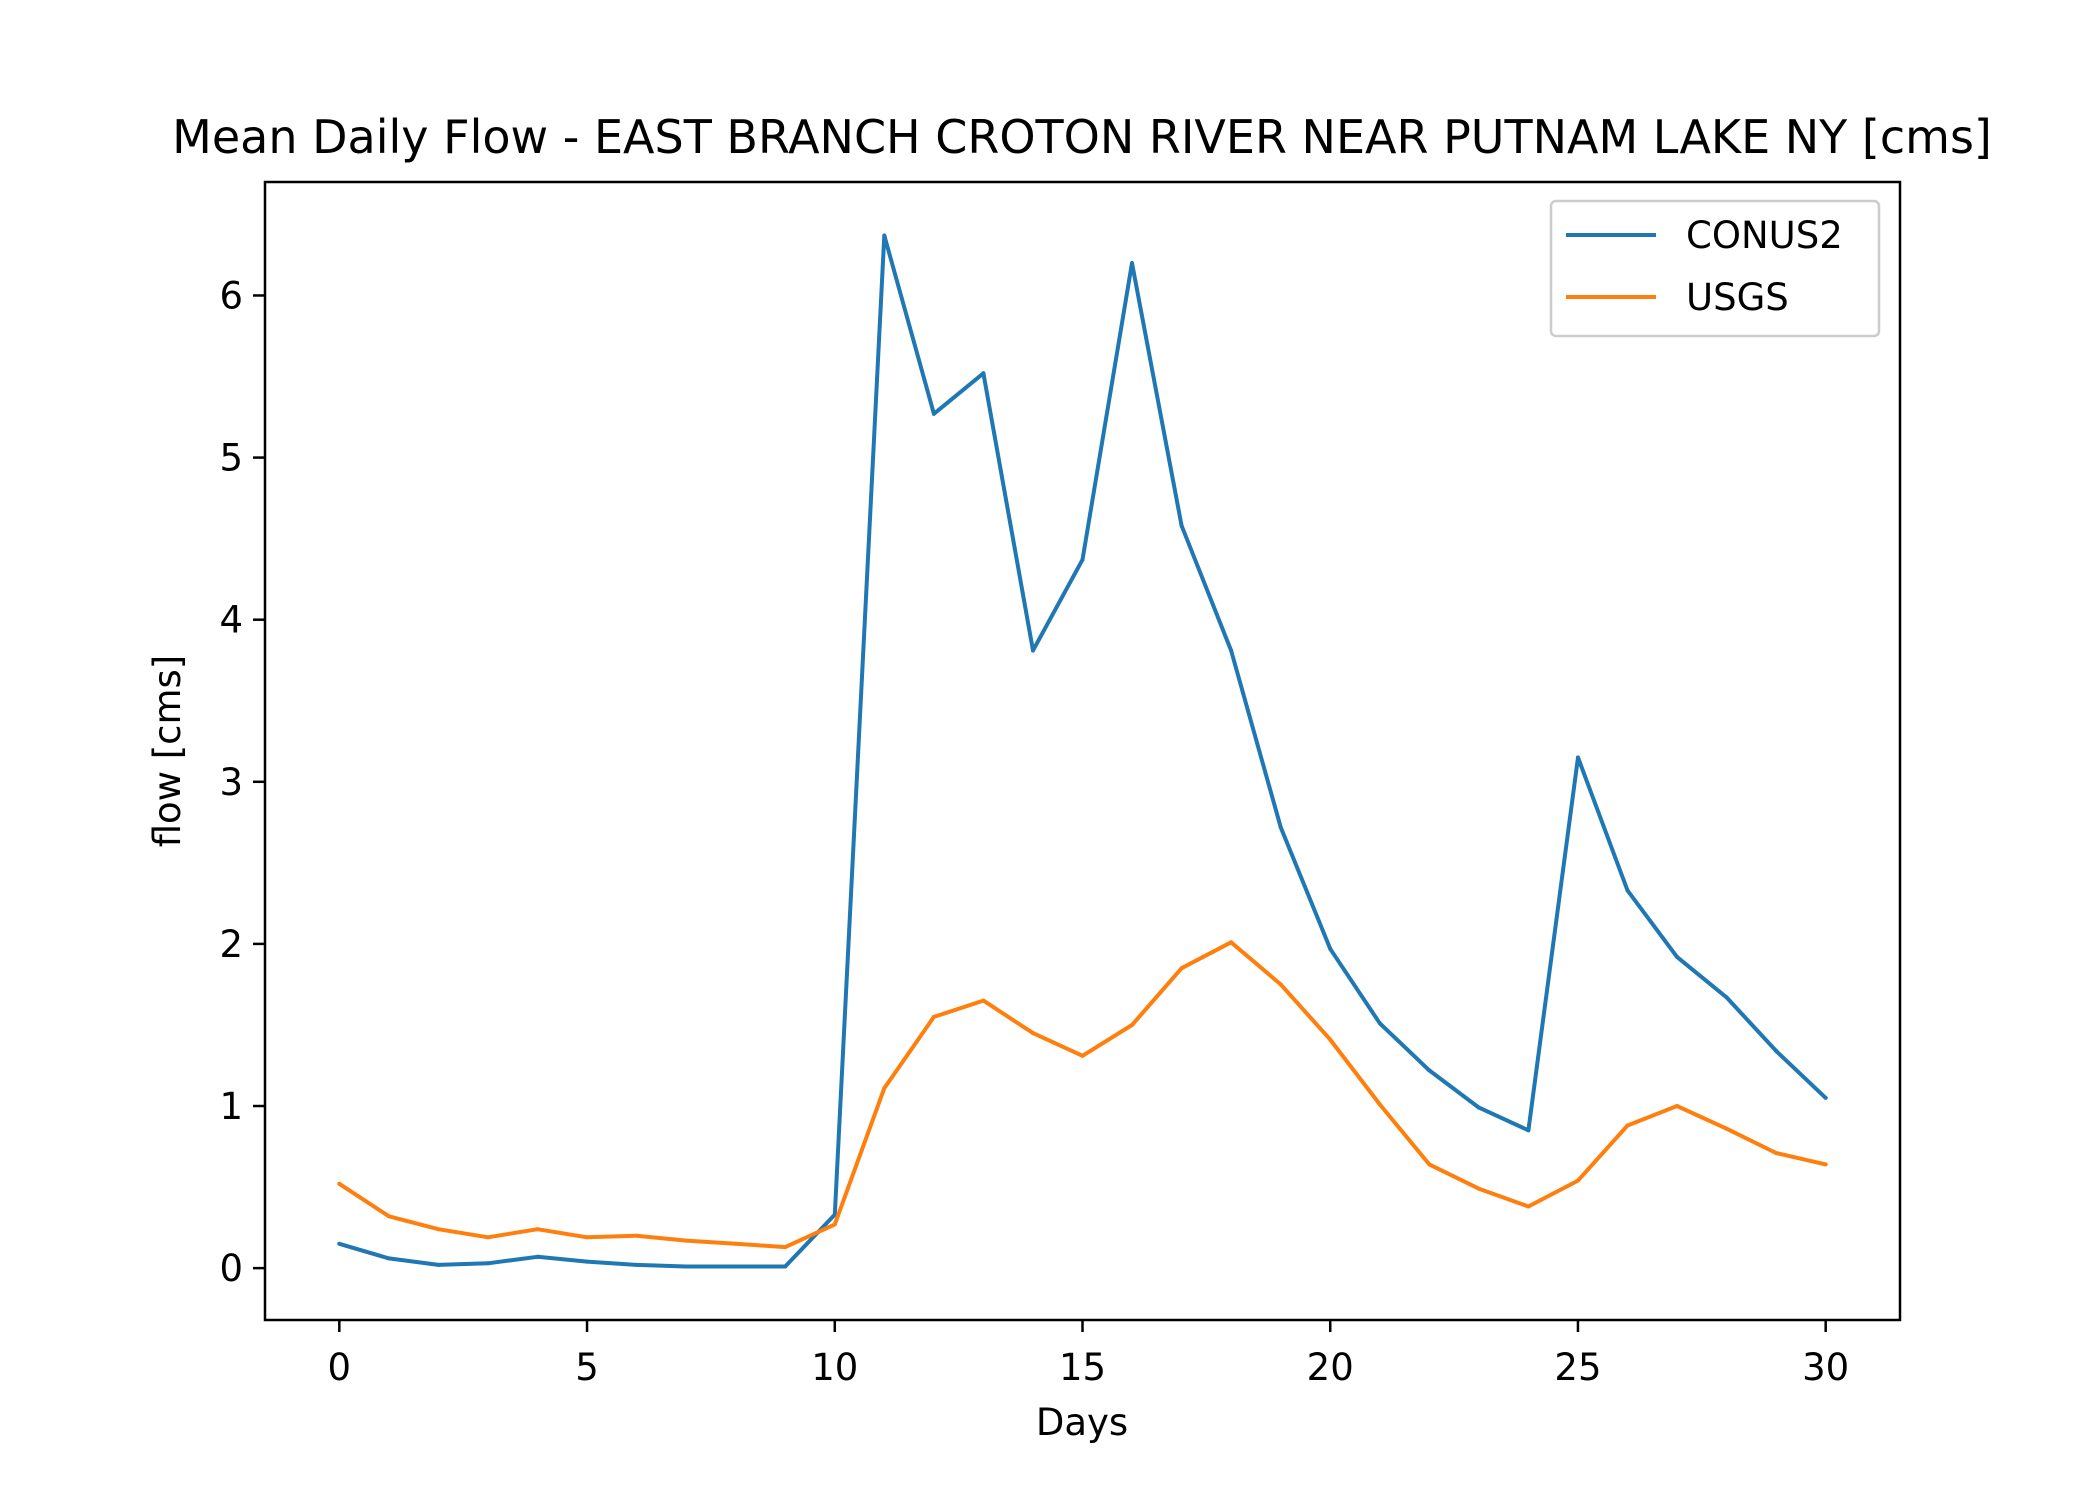 The image size is (2100, 1500). Describe the element at coordinates (1082, 1367) in the screenshot. I see `x-tick-label: 15` at that location.